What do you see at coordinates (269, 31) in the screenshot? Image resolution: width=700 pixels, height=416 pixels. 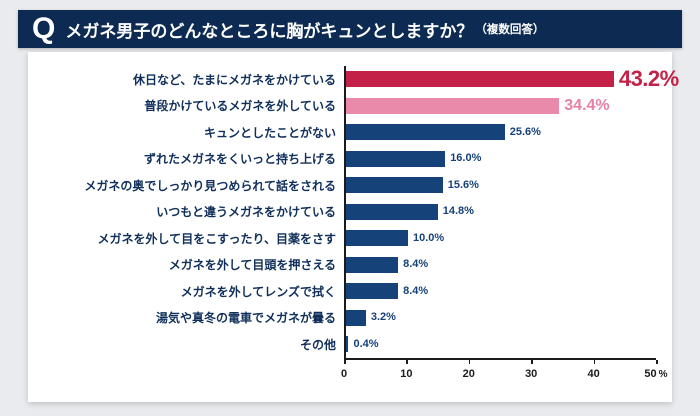 I see `question-title: メガネ男子のどんなところに胸がキュンとしますか？` at bounding box center [269, 31].